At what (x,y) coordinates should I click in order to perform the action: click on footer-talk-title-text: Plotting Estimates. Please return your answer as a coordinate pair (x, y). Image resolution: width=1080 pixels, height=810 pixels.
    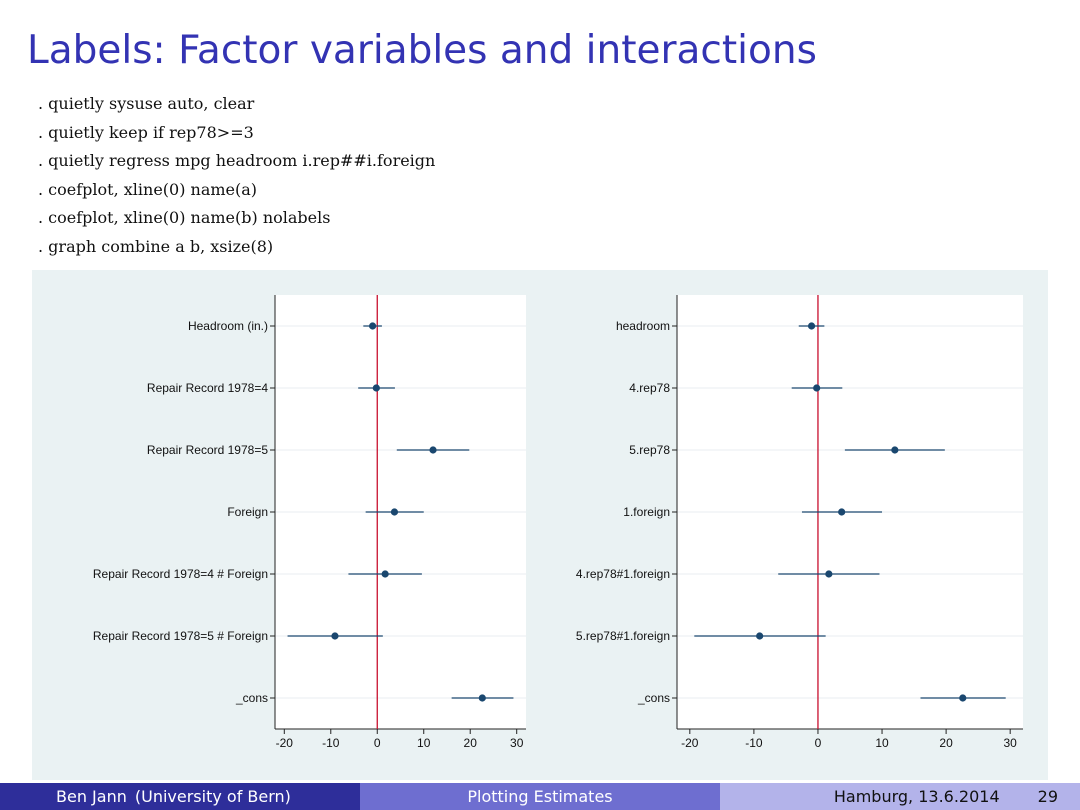
    Looking at the image, I should click on (540, 796).